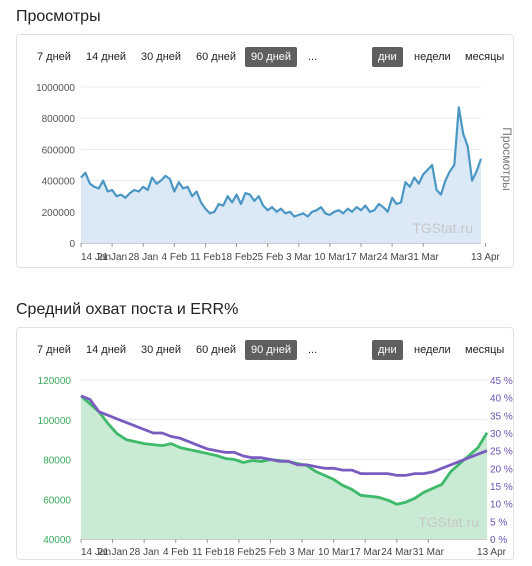 The width and height of the screenshot is (532, 566). I want to click on y-tick-label: 100000, so click(55, 421).